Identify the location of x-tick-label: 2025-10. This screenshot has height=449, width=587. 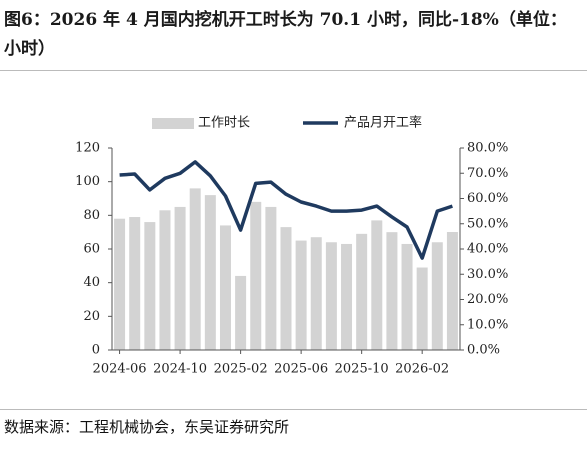
(362, 369).